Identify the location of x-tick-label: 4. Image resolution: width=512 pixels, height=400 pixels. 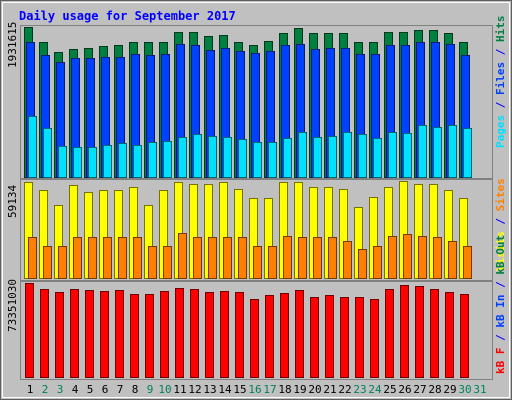
(75, 389).